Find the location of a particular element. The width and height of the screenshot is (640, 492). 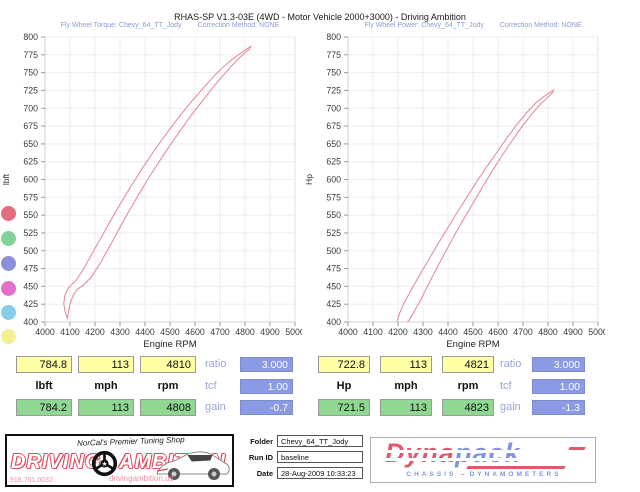

svg-text: 500 is located at coordinates (30, 251).